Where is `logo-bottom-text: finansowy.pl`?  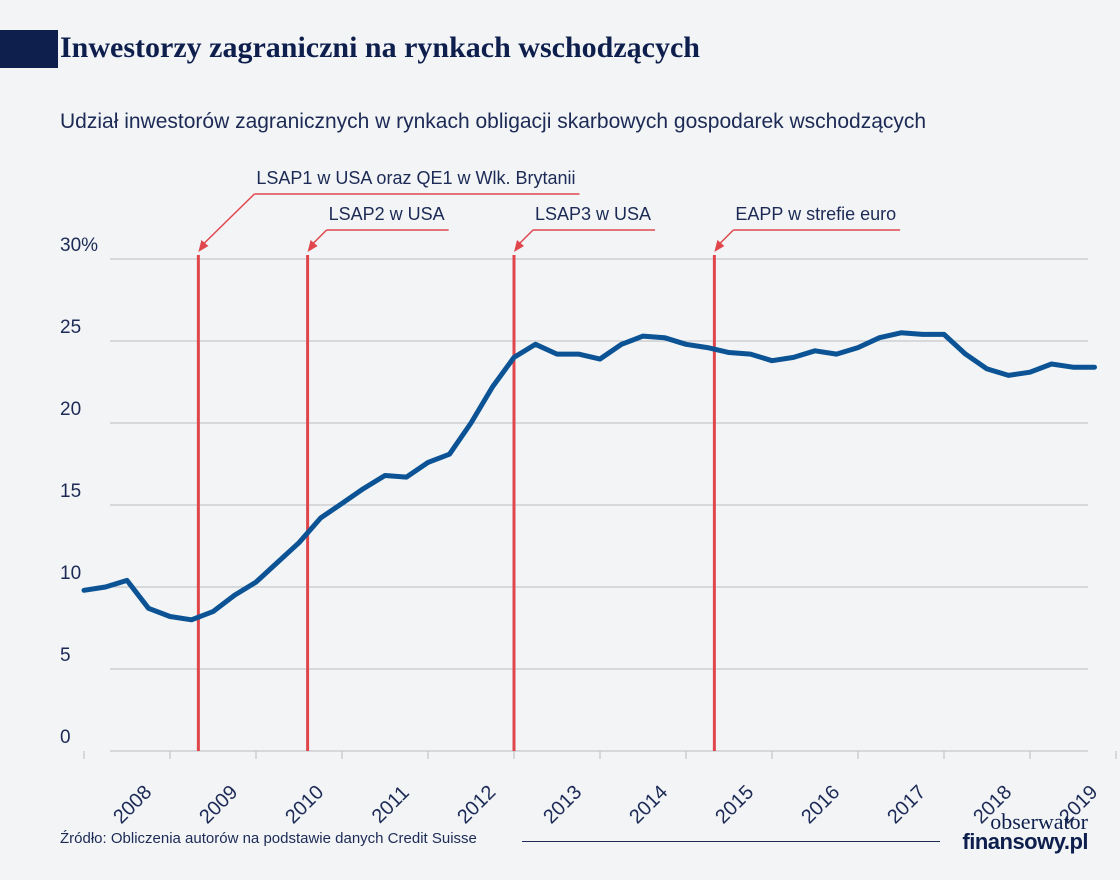 logo-bottom-text: finansowy.pl is located at coordinates (1025, 841).